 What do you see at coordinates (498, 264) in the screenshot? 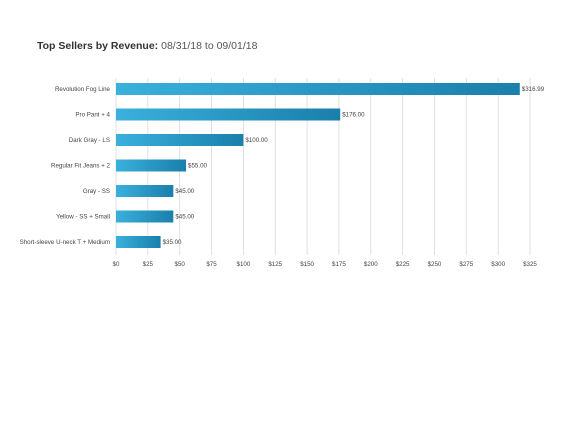
I see `x-tick-label: $300` at bounding box center [498, 264].